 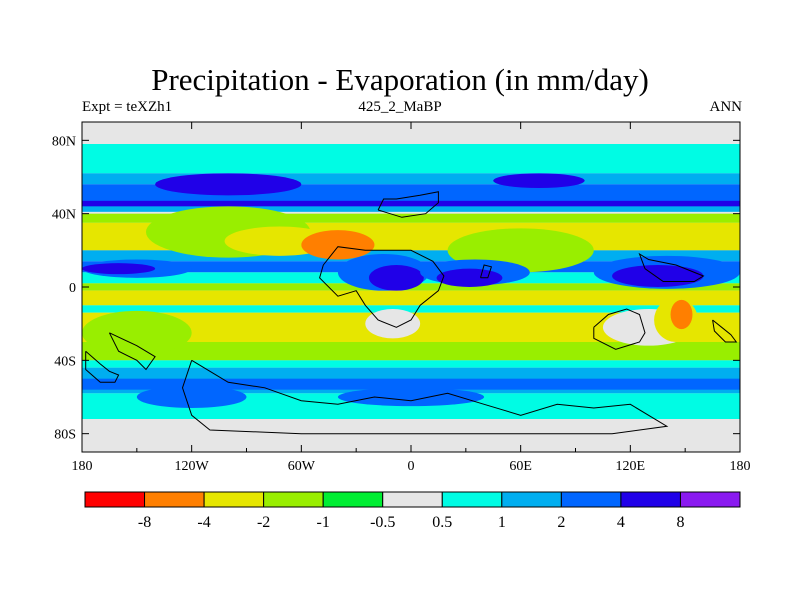 What do you see at coordinates (64, 141) in the screenshot?
I see `y-tick-label: 80N` at bounding box center [64, 141].